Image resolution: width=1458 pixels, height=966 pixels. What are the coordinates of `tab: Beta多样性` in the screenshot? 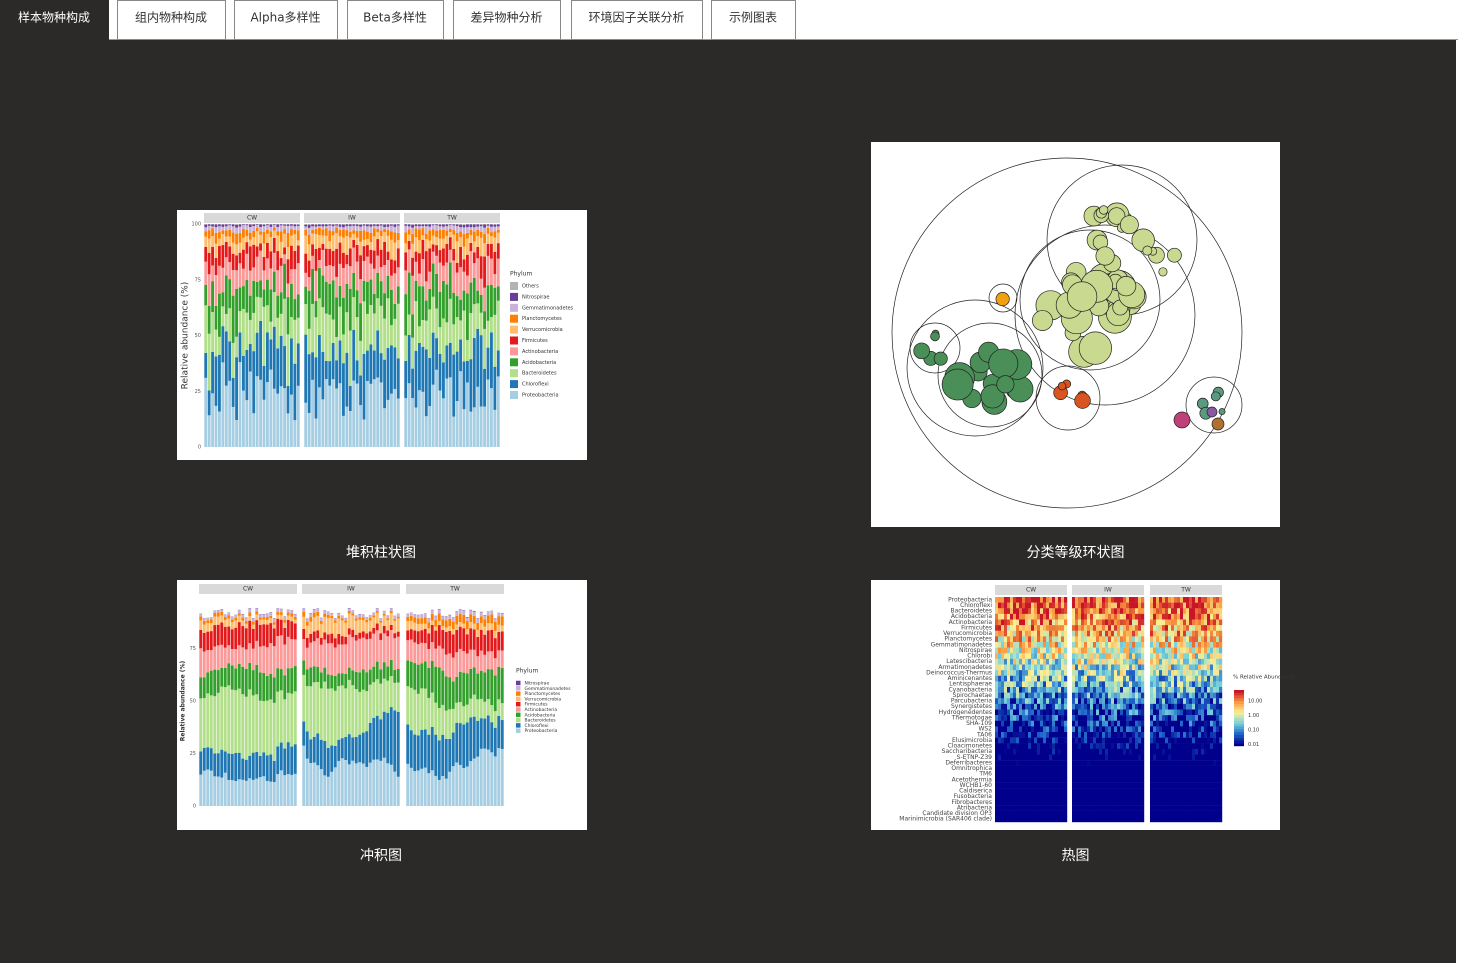 It's located at (395, 20).